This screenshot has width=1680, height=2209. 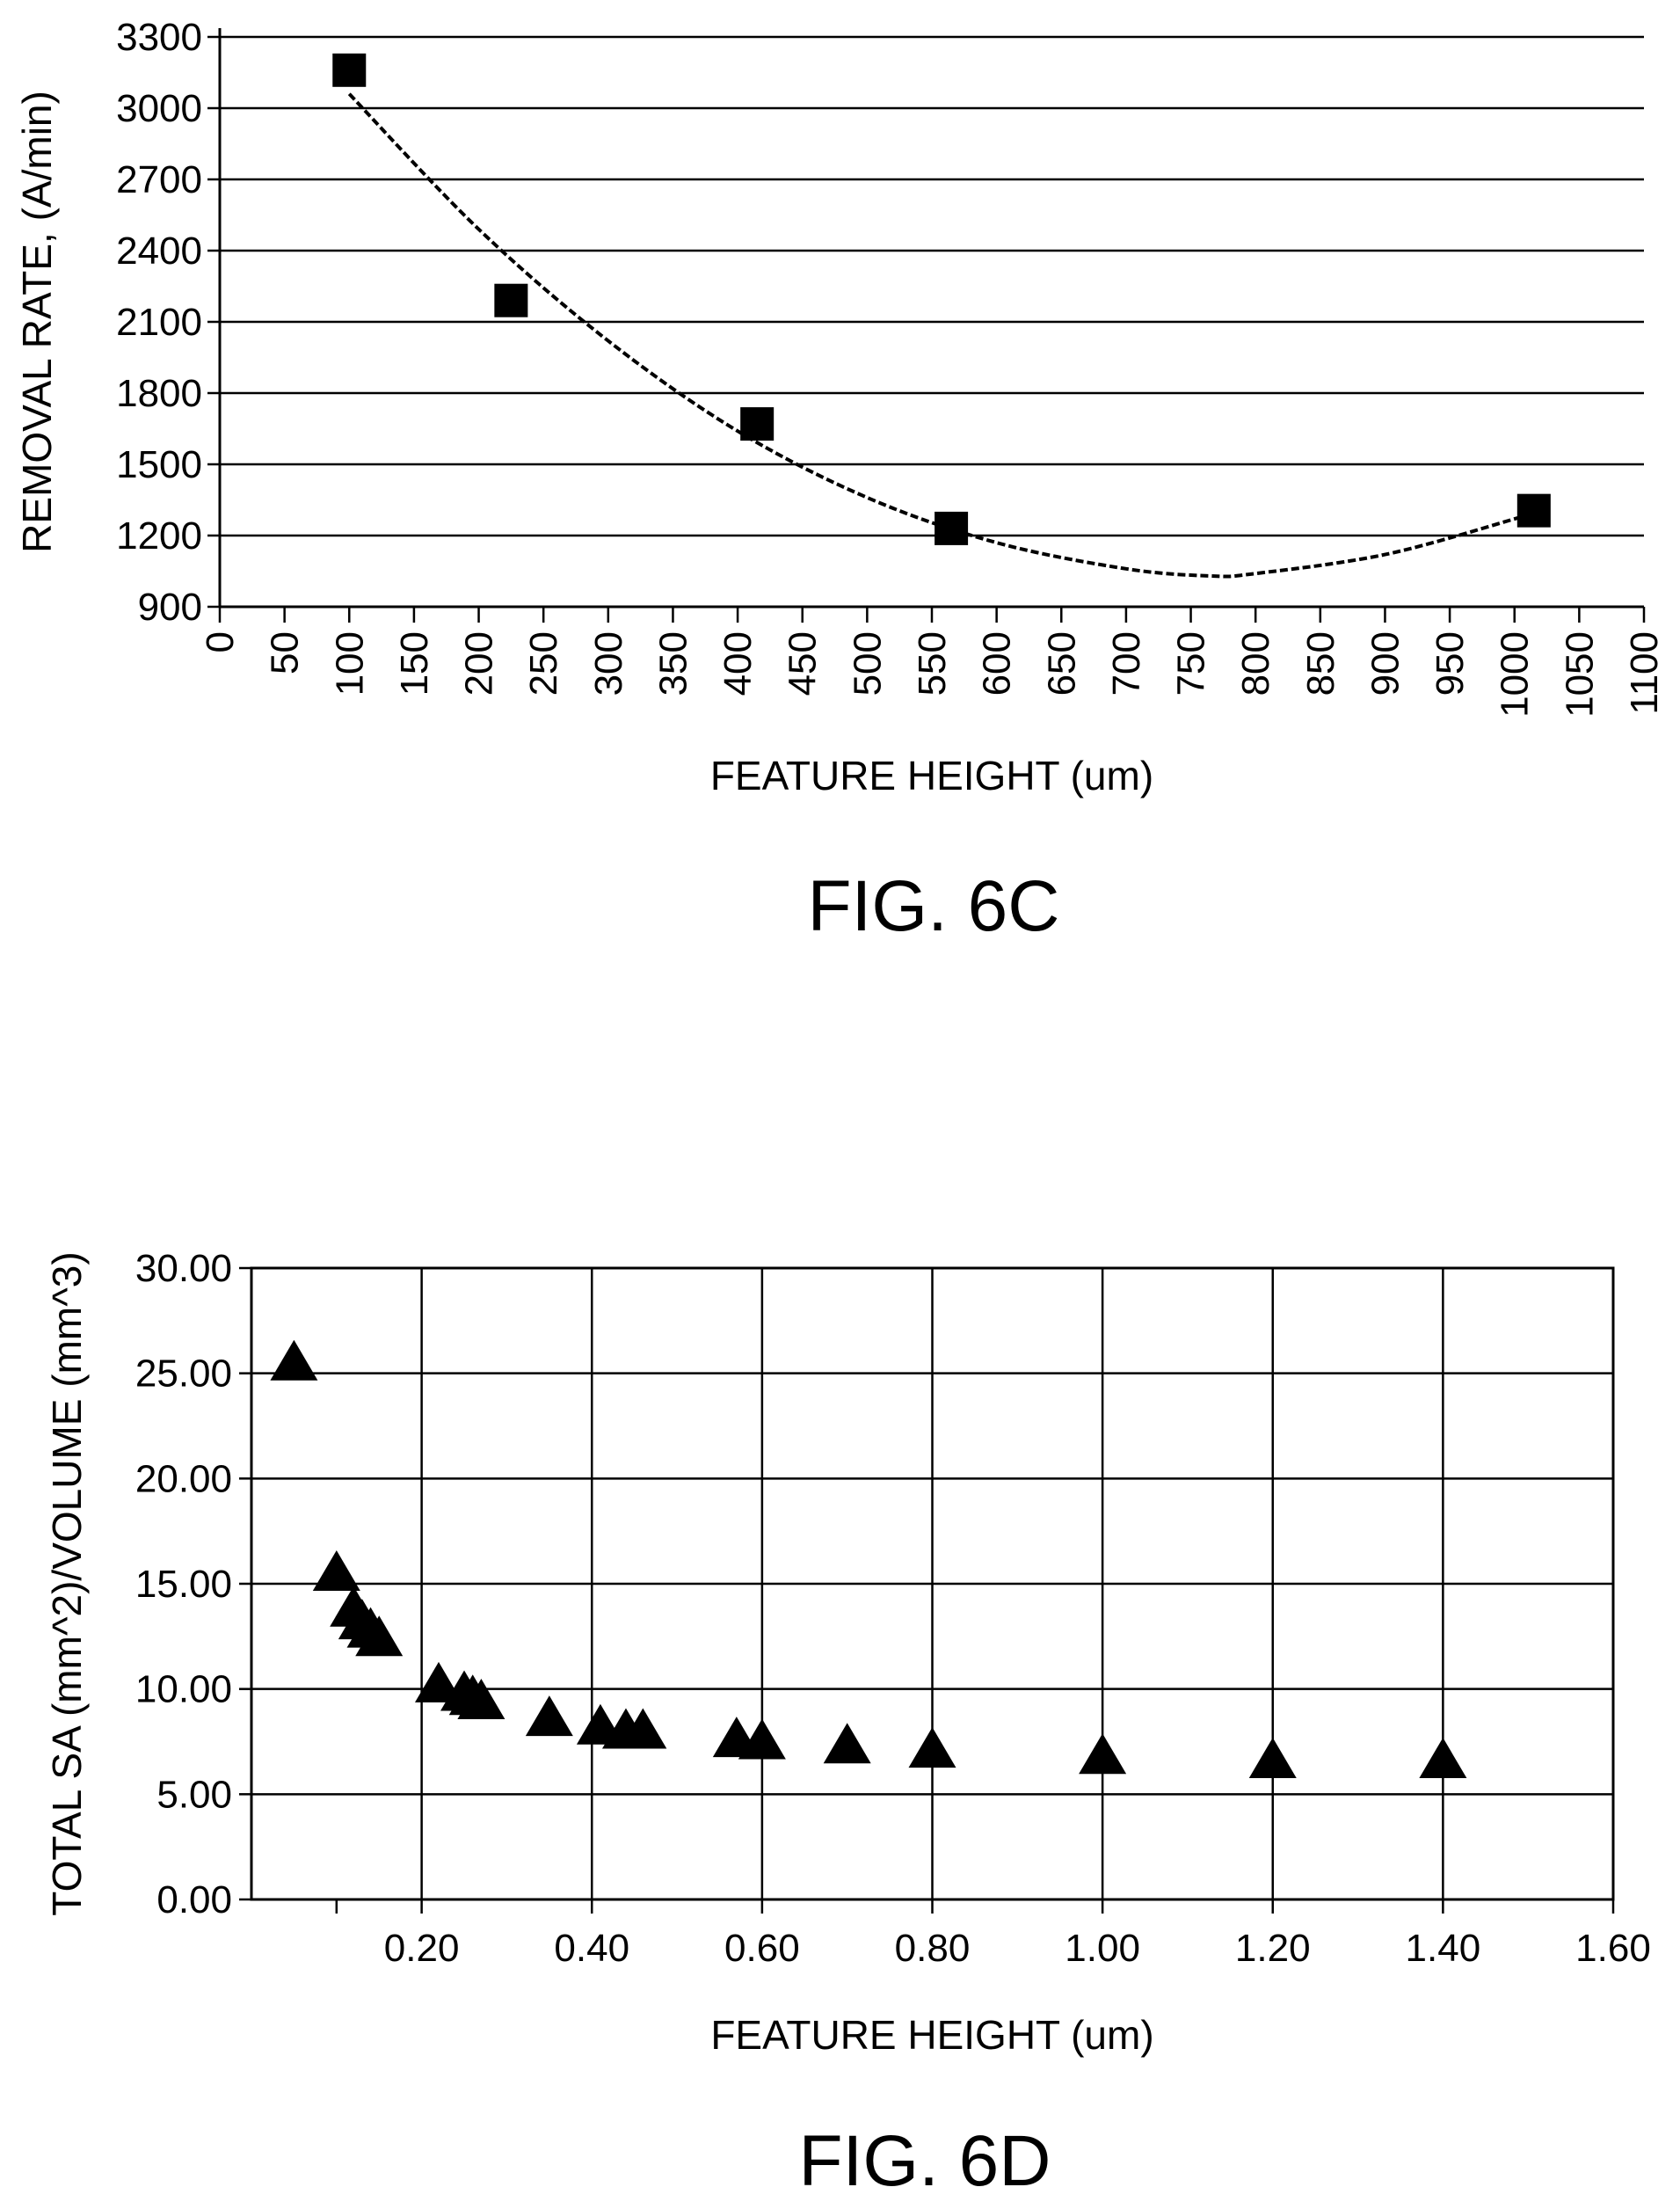 What do you see at coordinates (159, 179) in the screenshot?
I see `y-tick-label: 2700` at bounding box center [159, 179].